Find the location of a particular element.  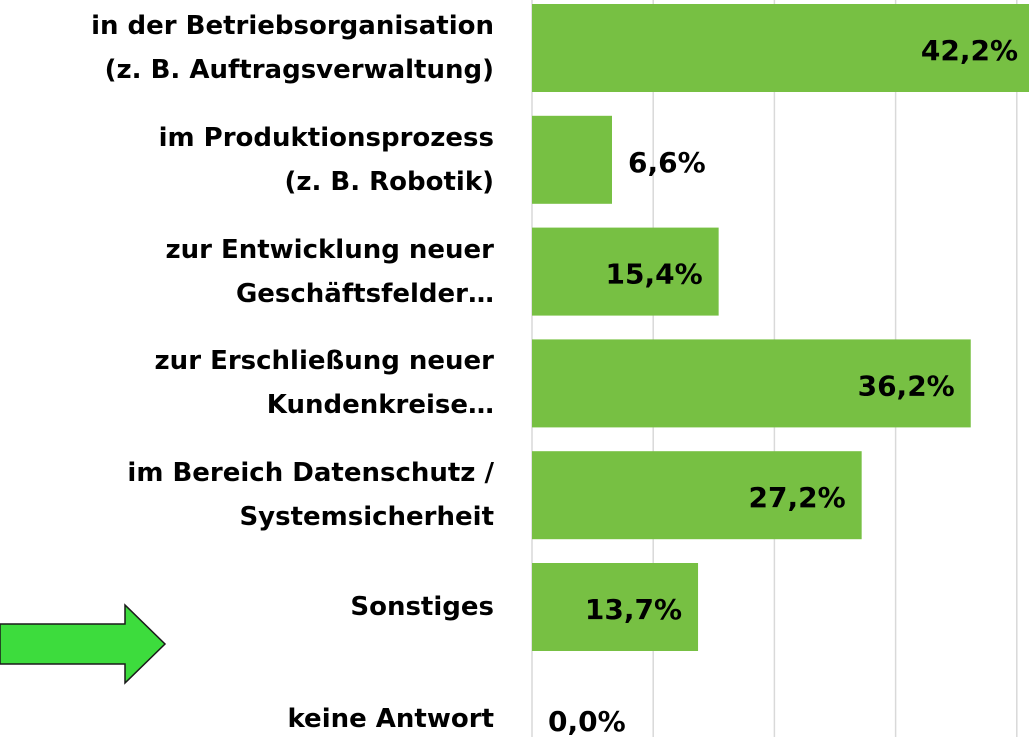

value-label: 27,2% is located at coordinates (797, 497).